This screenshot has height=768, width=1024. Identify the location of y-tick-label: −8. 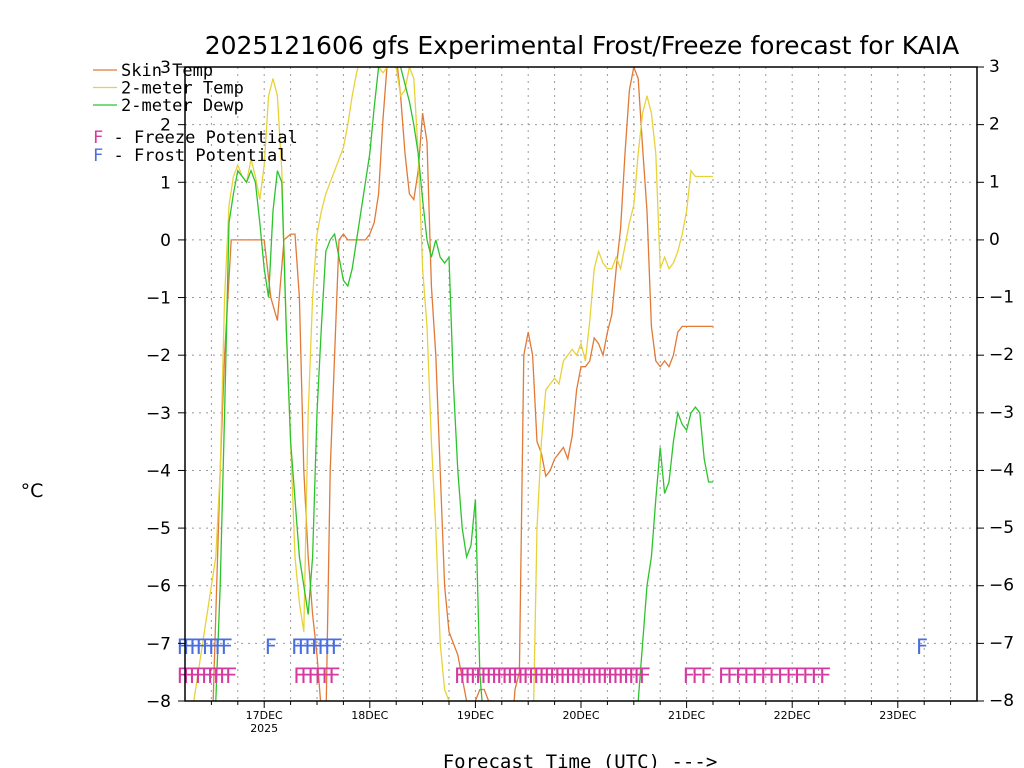
(158, 702).